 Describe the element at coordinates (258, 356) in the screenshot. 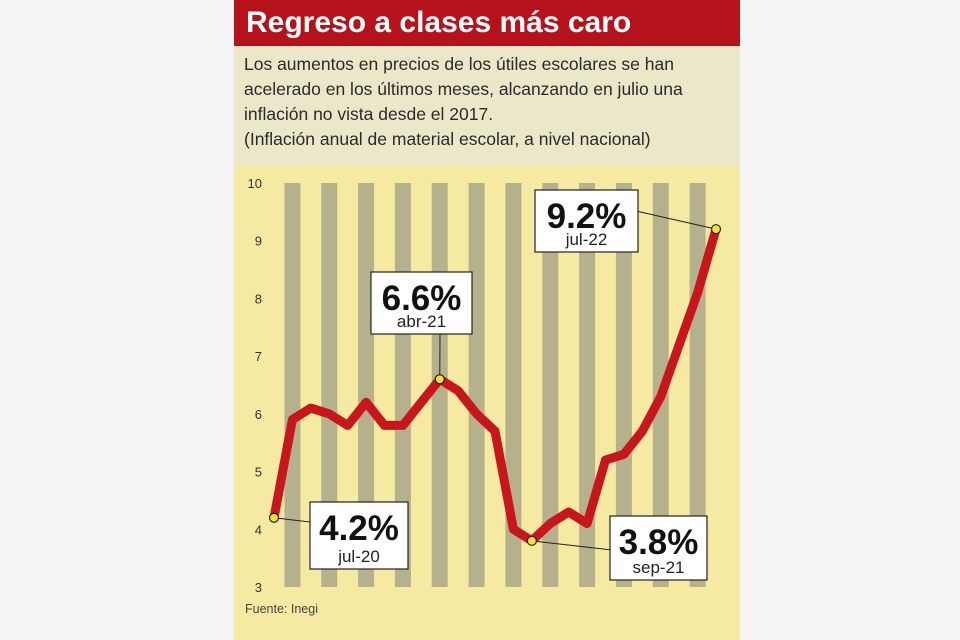

I see `y-tick-label: 7` at that location.